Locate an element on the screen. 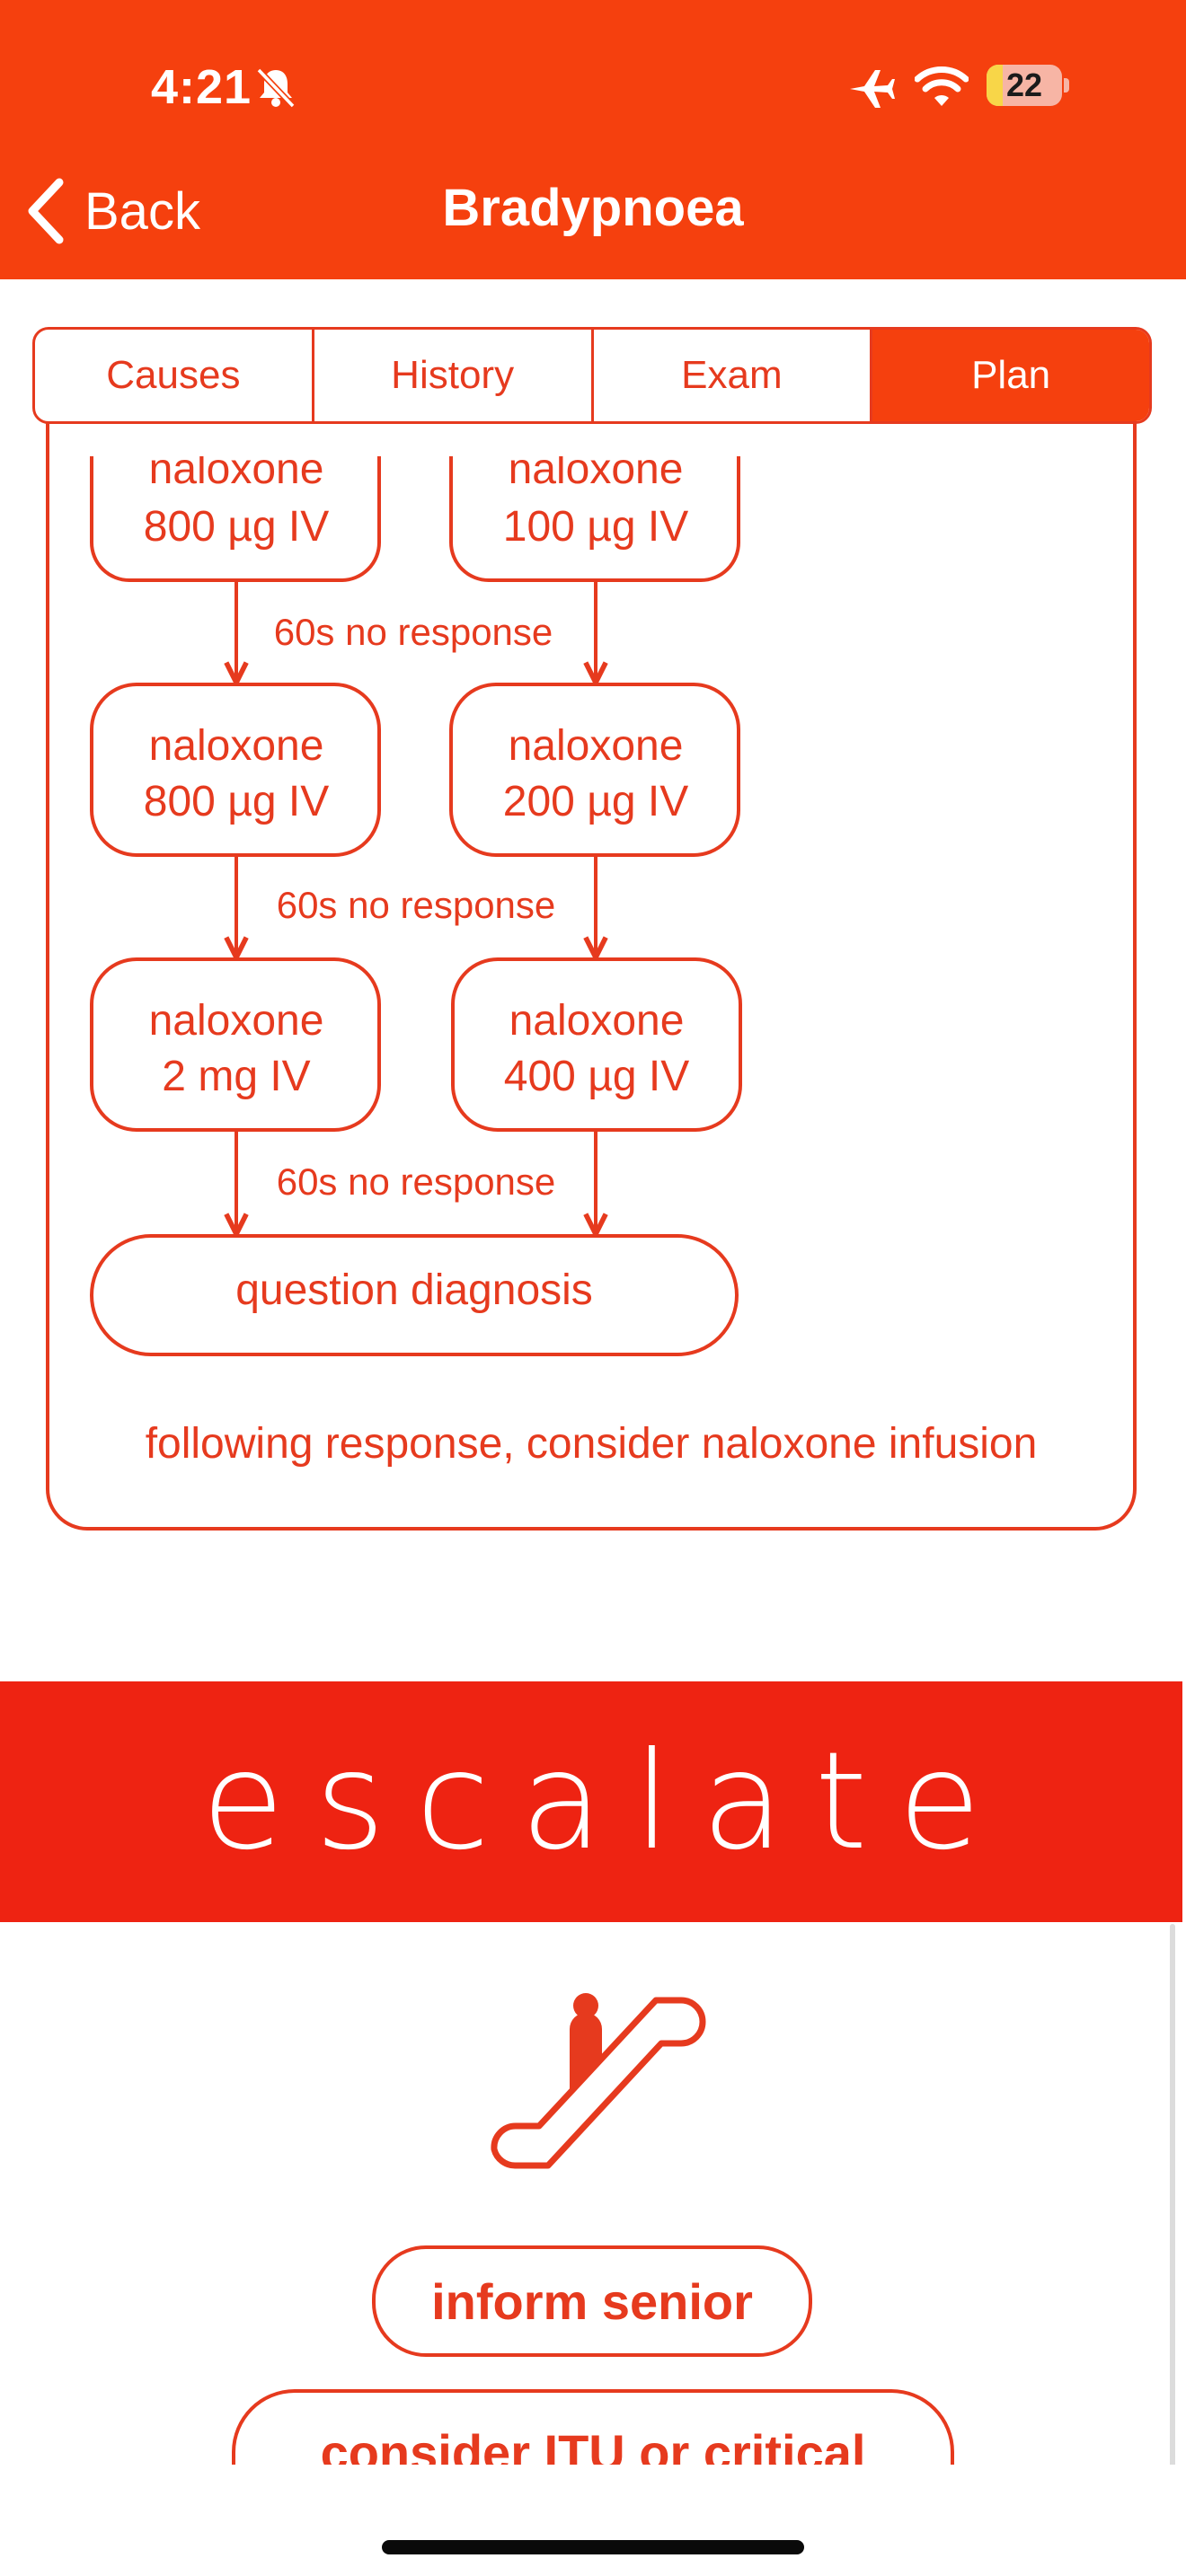  tab-causes: Causes is located at coordinates (174, 375).